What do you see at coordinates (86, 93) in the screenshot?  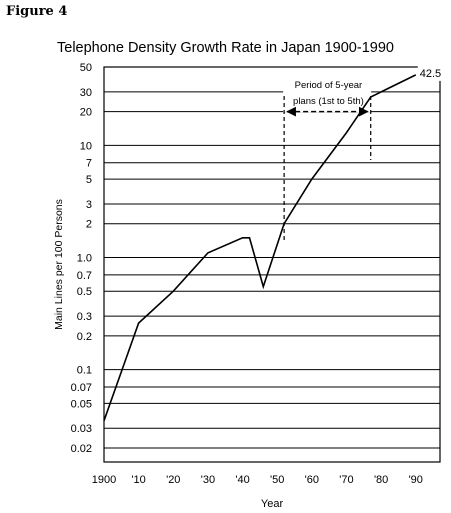 I see `y-tick-label: 30` at bounding box center [86, 93].